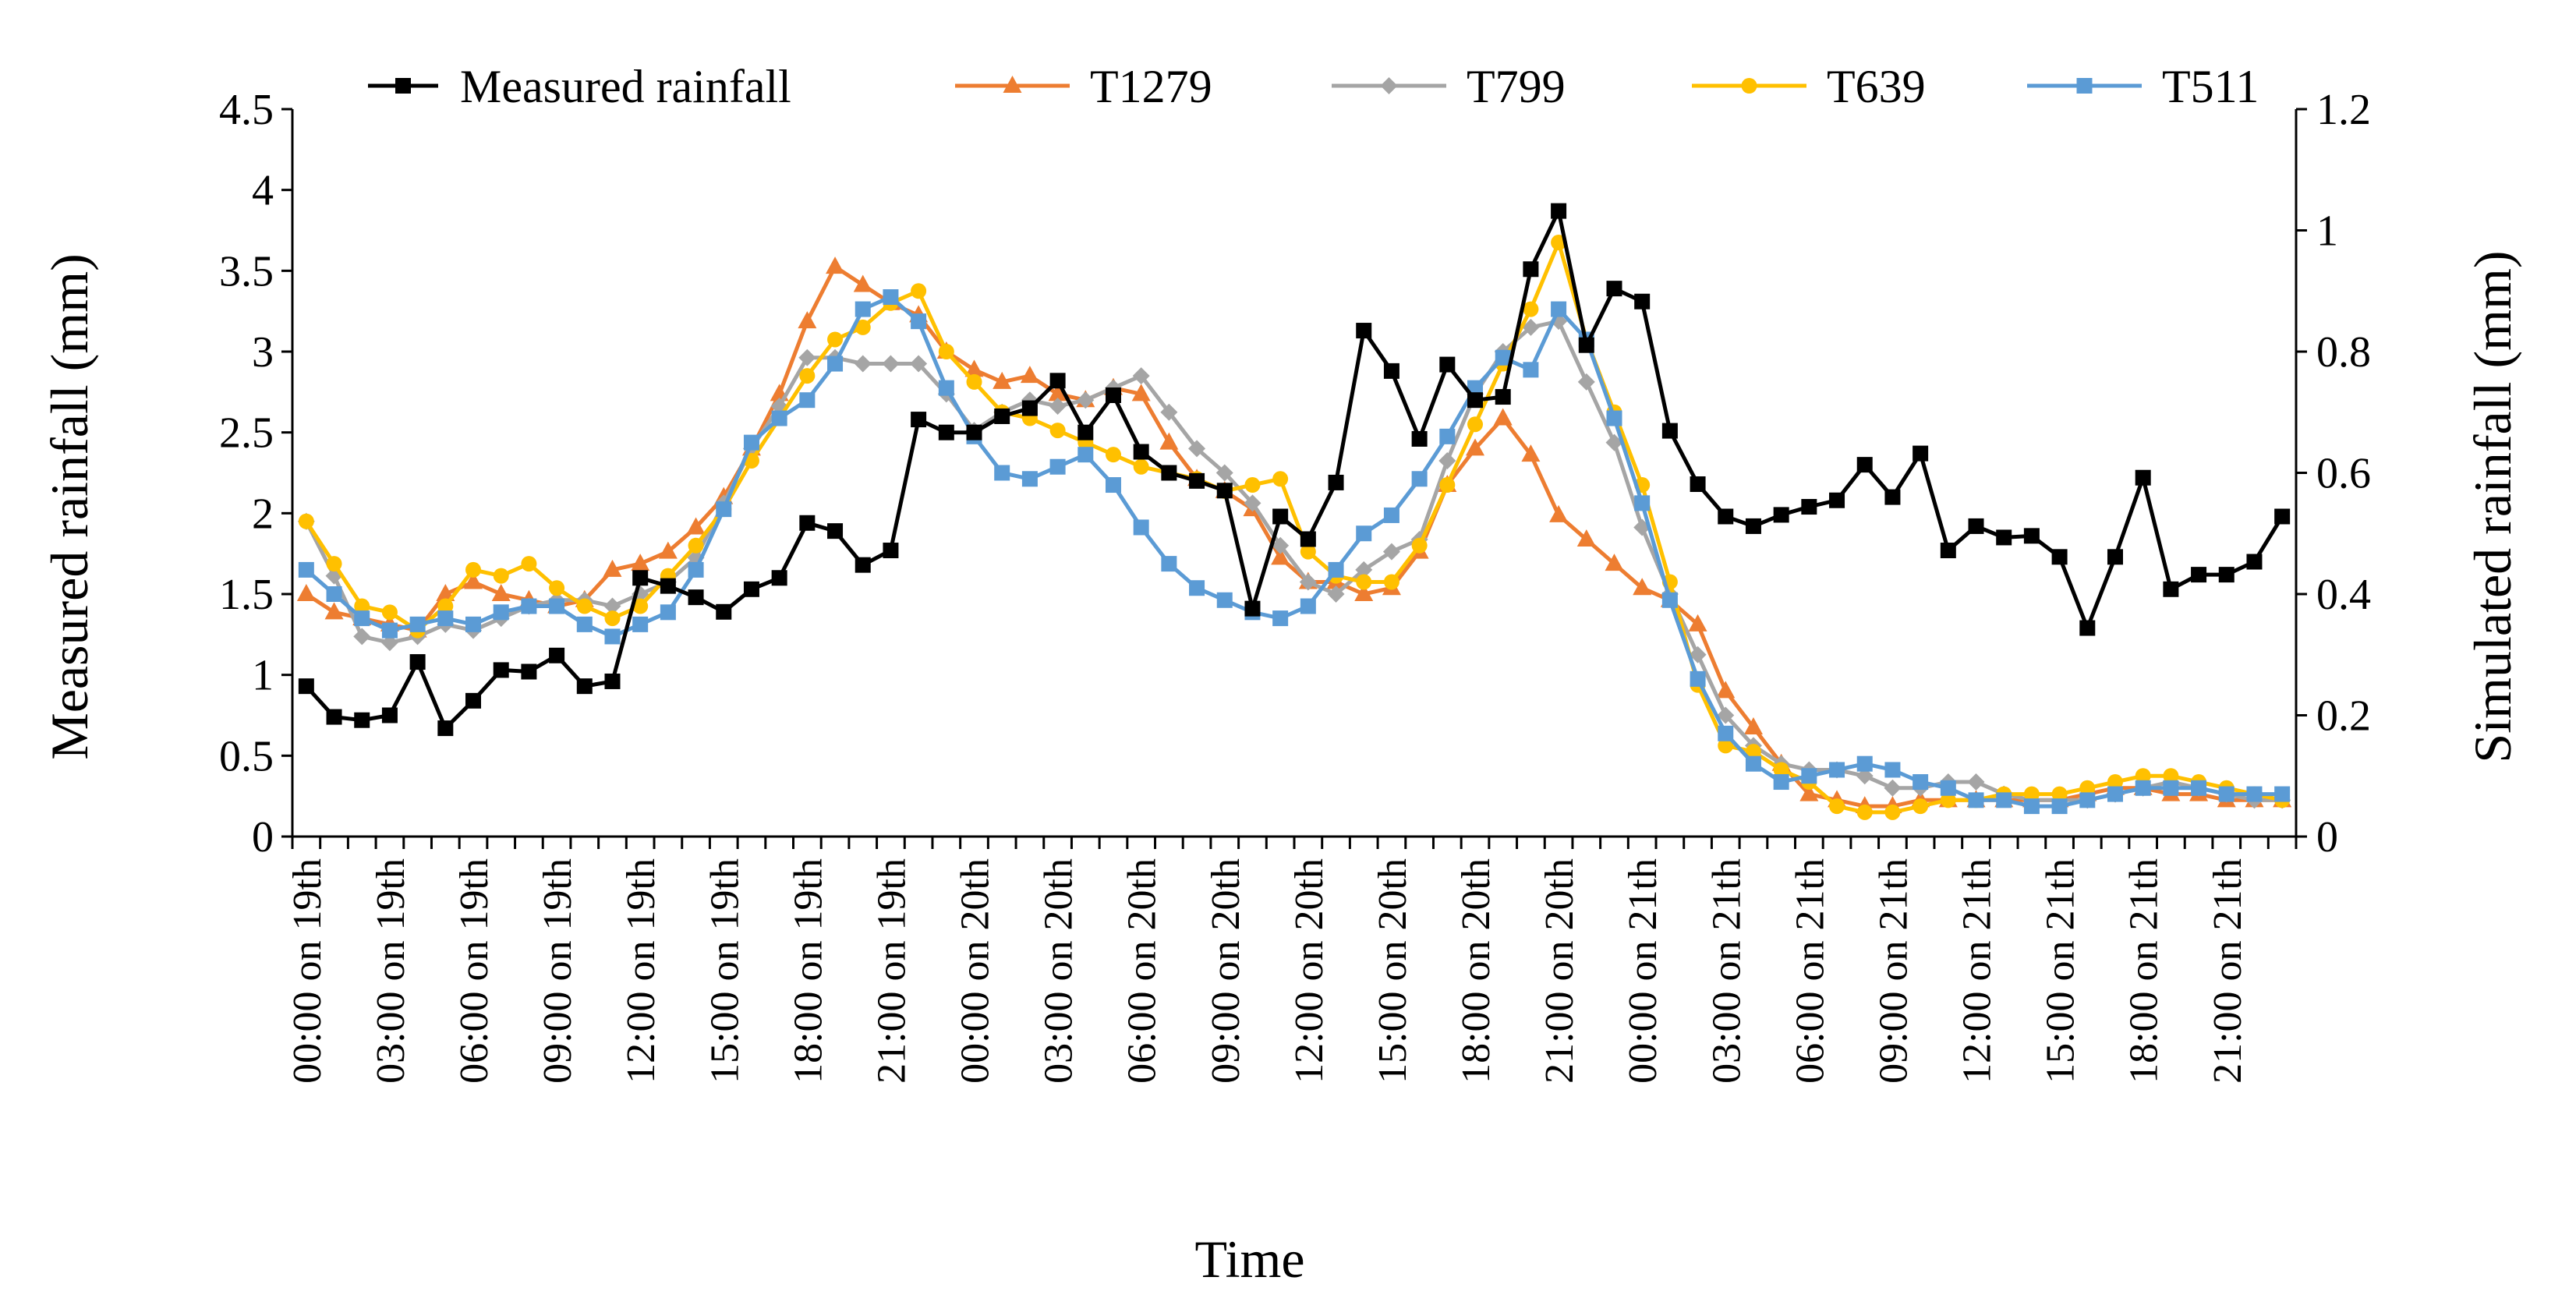 The width and height of the screenshot is (2576, 1316). I want to click on x-tick-label: 09:00 on 21th, so click(1893, 971).